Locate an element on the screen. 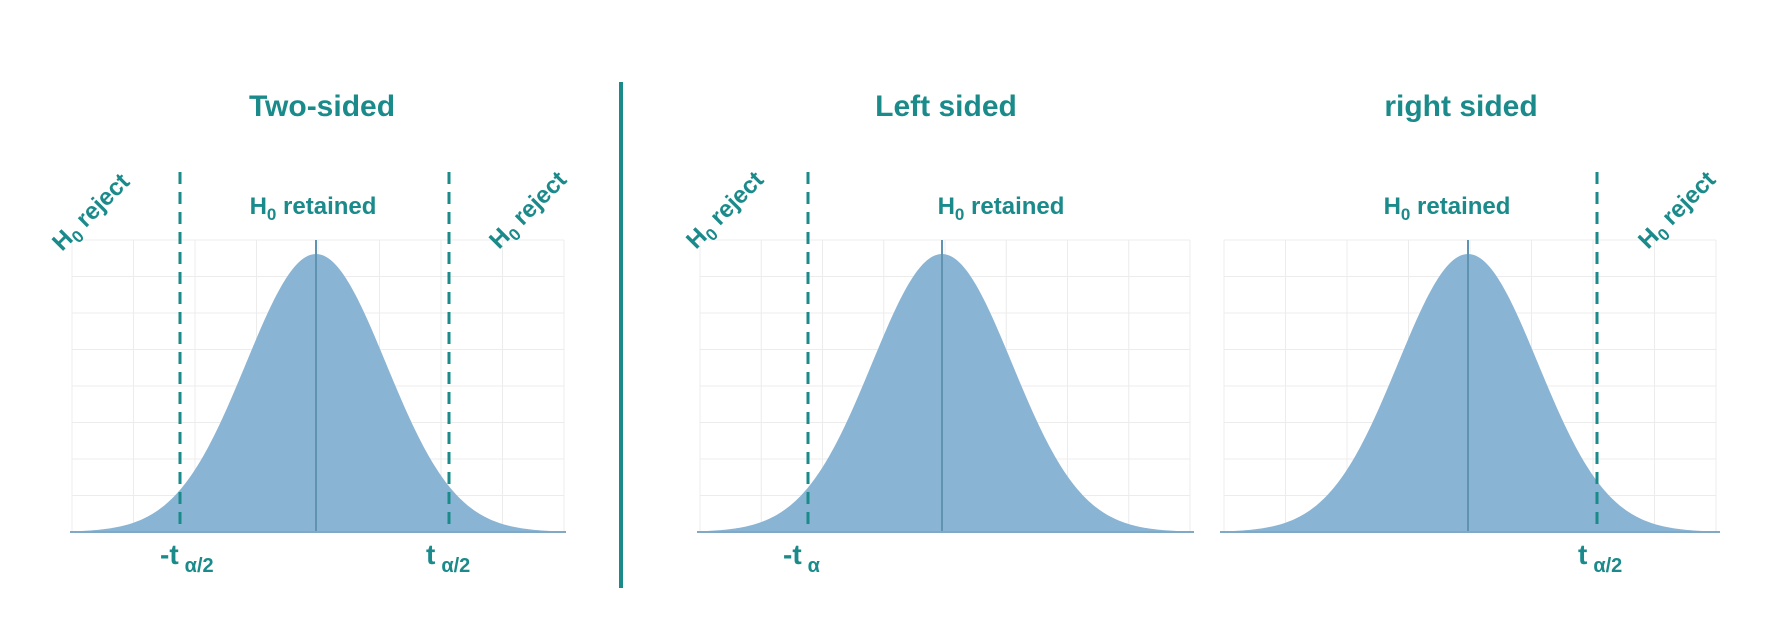  left-critical-label: -t α/2 is located at coordinates (187, 558).